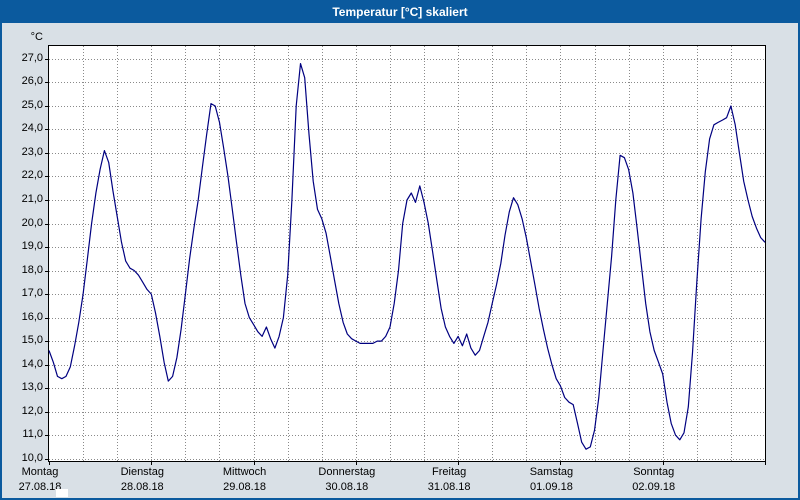 Image resolution: width=800 pixels, height=500 pixels. I want to click on x-day-name-label: Donnerstag, so click(347, 472).